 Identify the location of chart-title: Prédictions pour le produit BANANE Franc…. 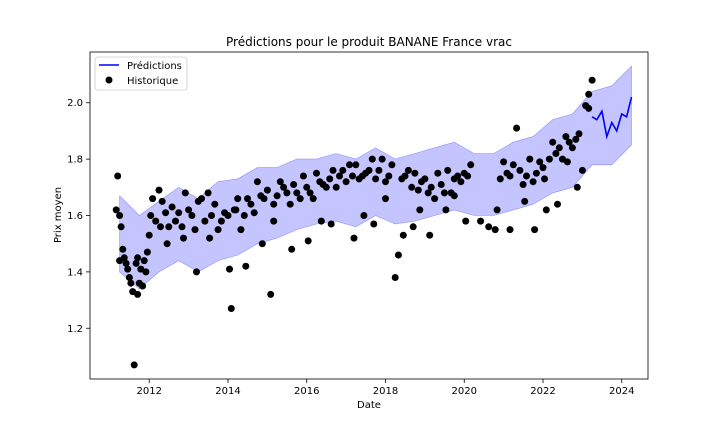
(369, 42).